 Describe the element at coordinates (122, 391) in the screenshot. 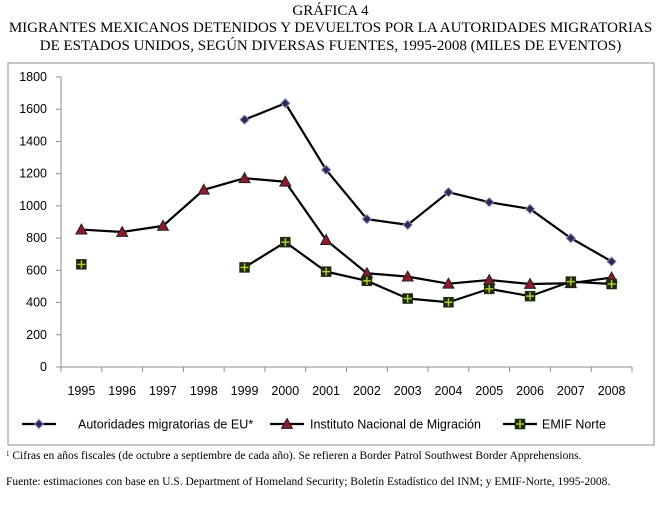

I see `x-tick-label: 1996` at that location.